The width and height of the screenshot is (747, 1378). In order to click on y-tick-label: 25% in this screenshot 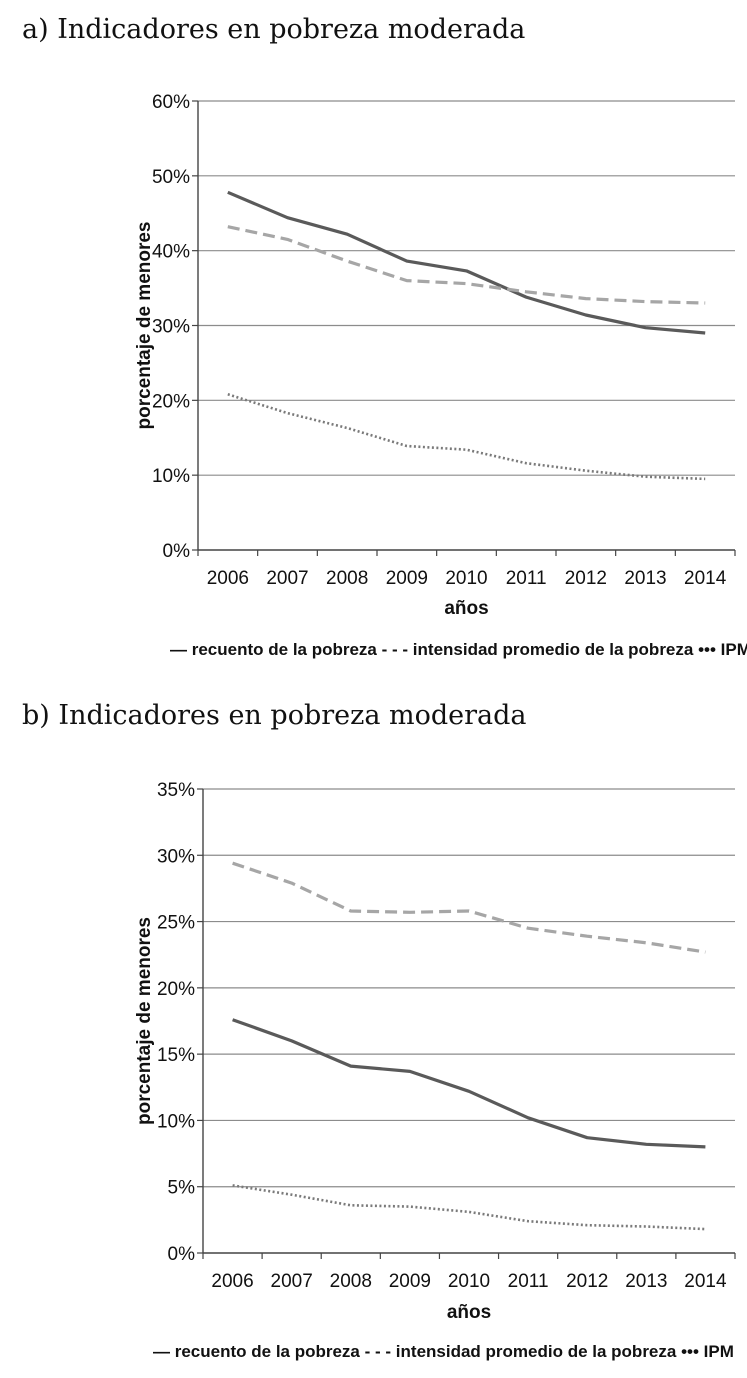, I will do `click(176, 923)`.